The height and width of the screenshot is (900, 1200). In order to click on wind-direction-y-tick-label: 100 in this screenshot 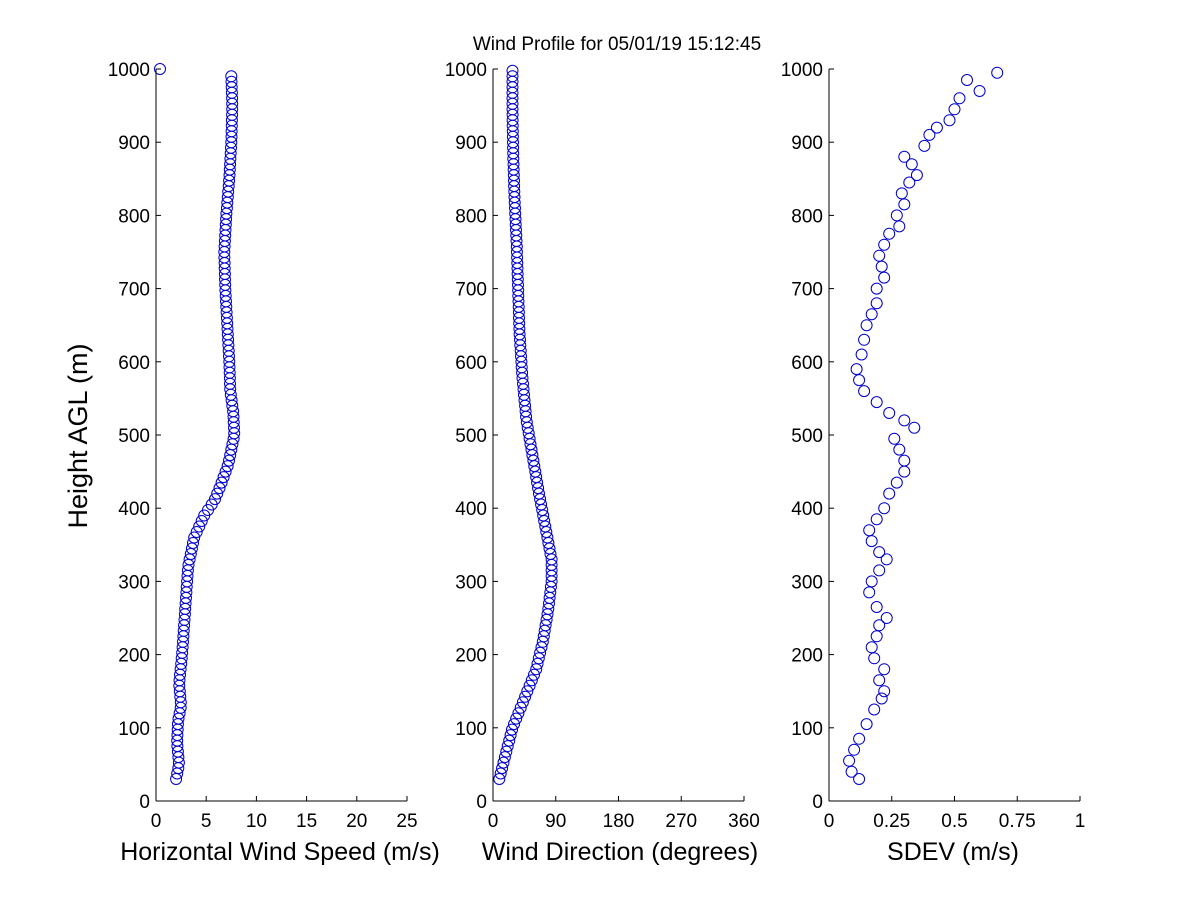, I will do `click(471, 729)`.